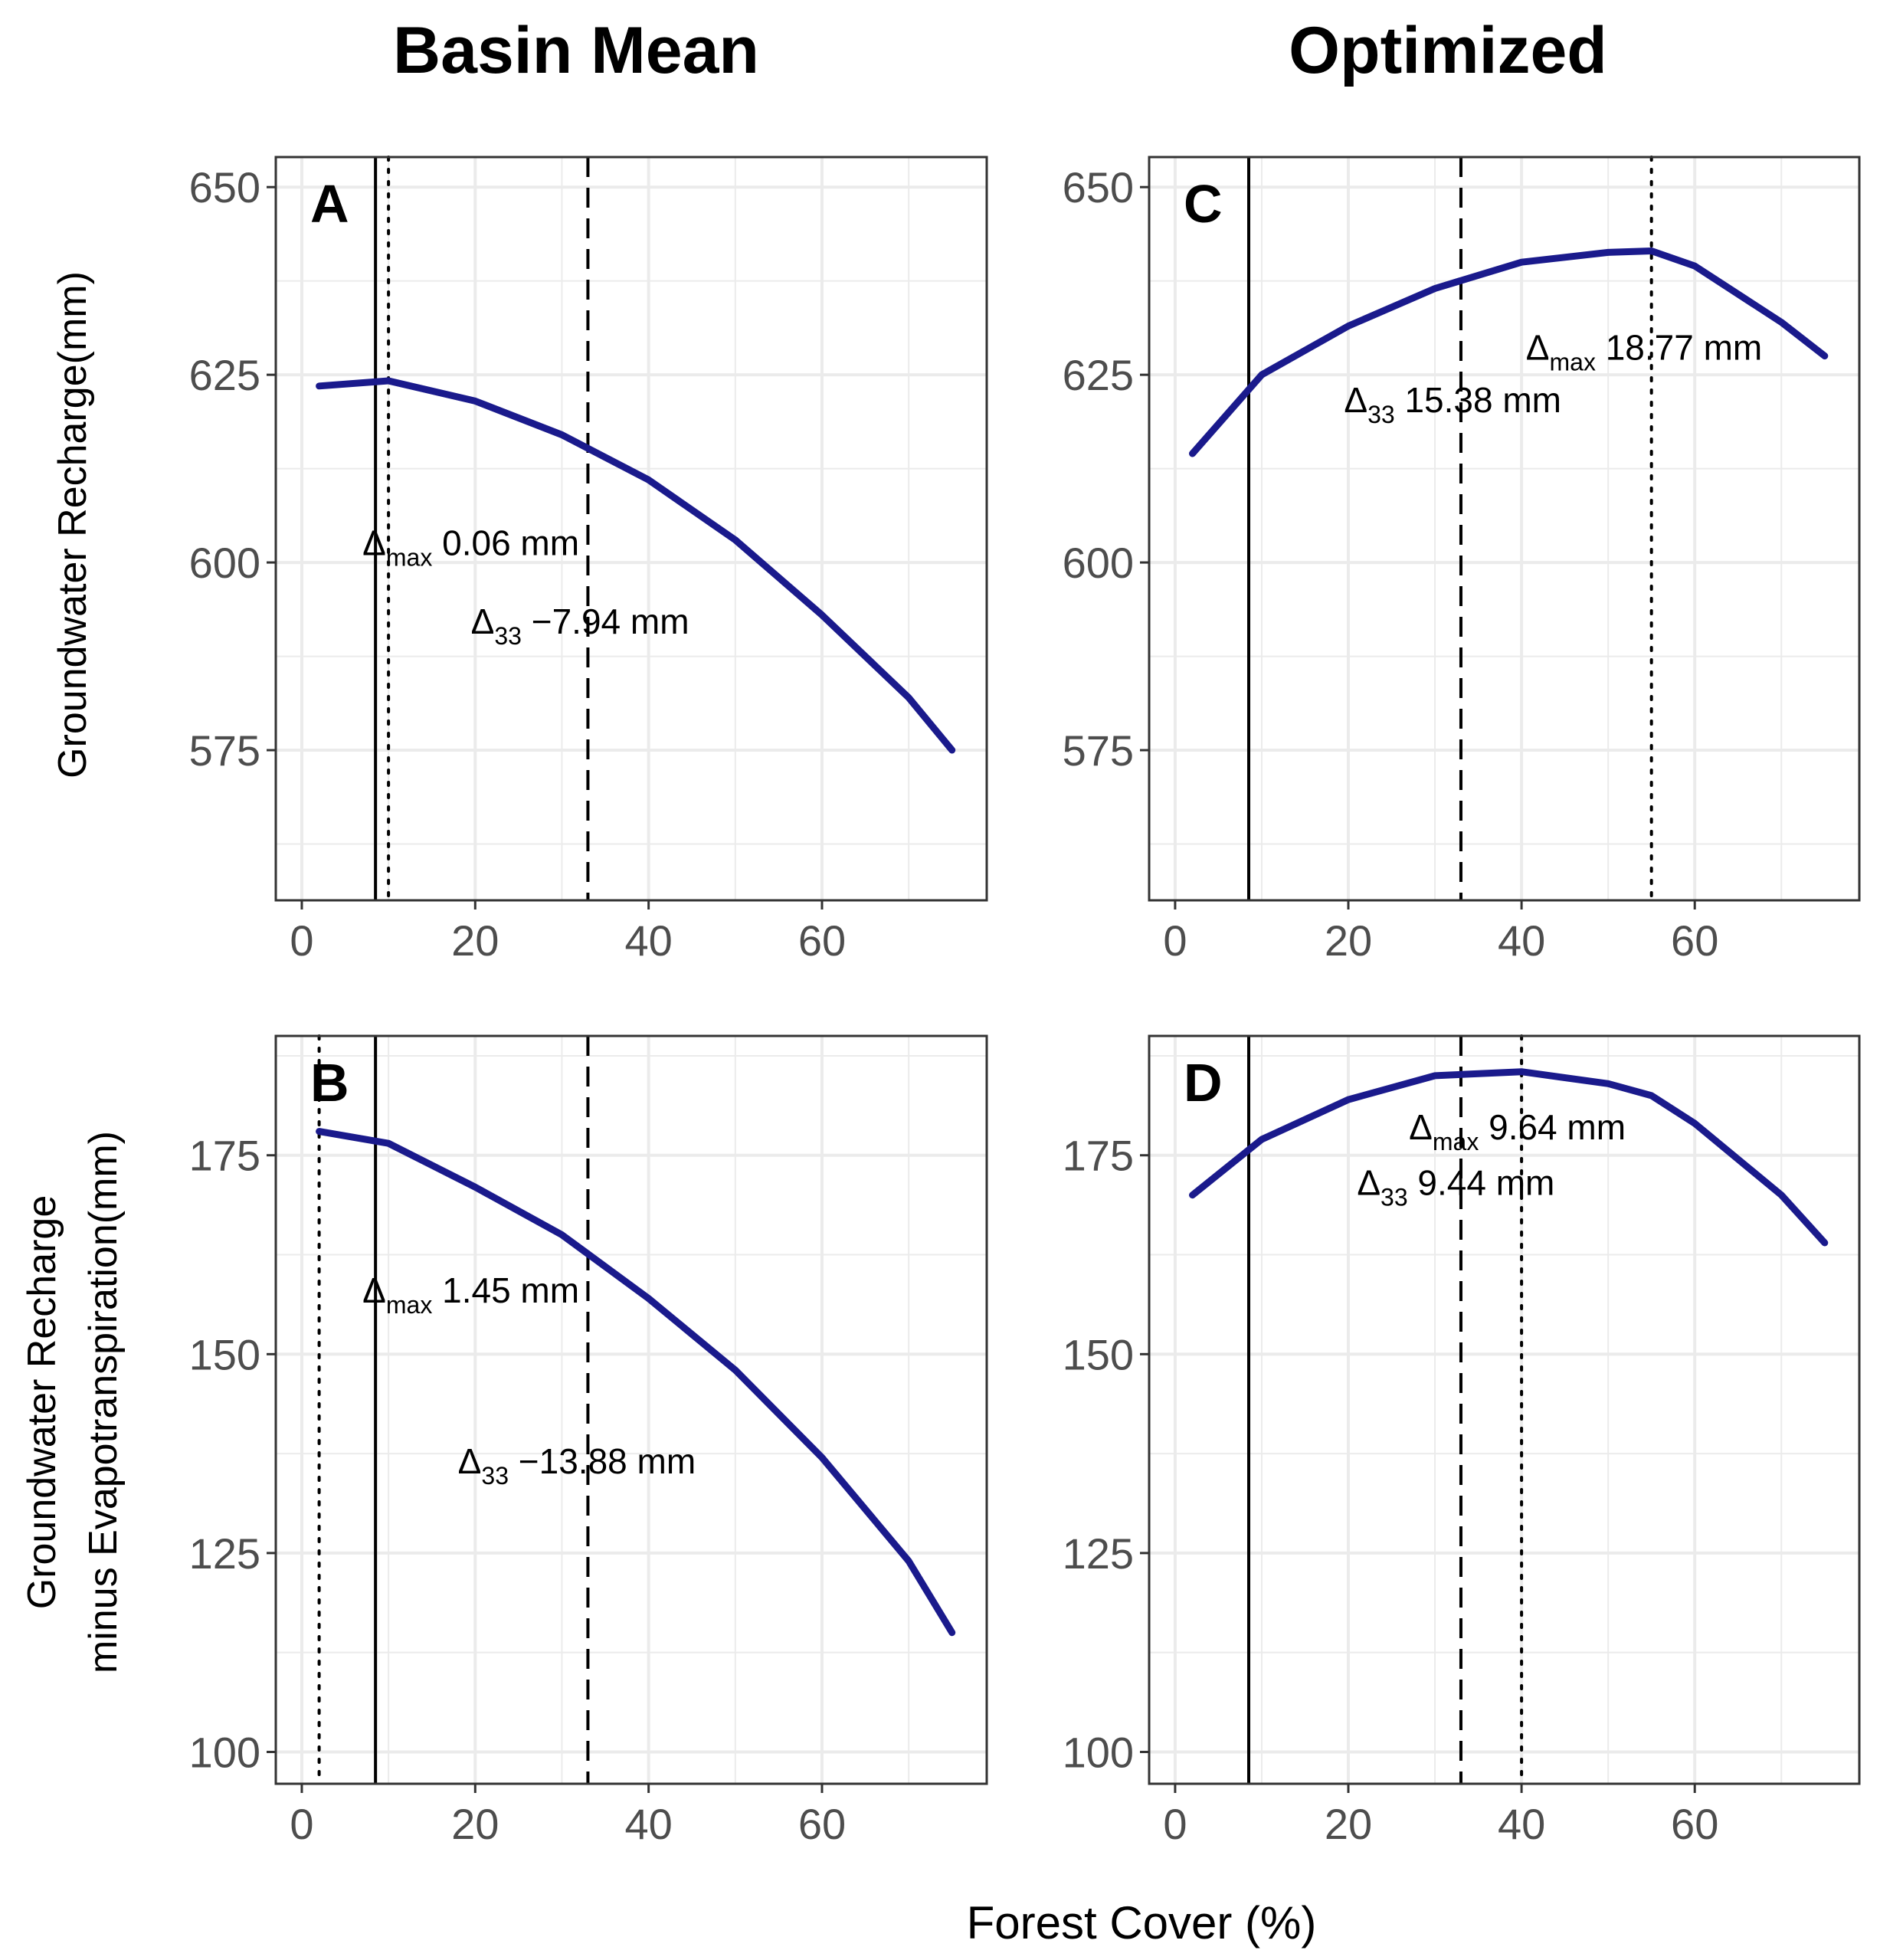 This screenshot has width=1880, height=1960. I want to click on panel-letter: D, so click(1203, 1083).